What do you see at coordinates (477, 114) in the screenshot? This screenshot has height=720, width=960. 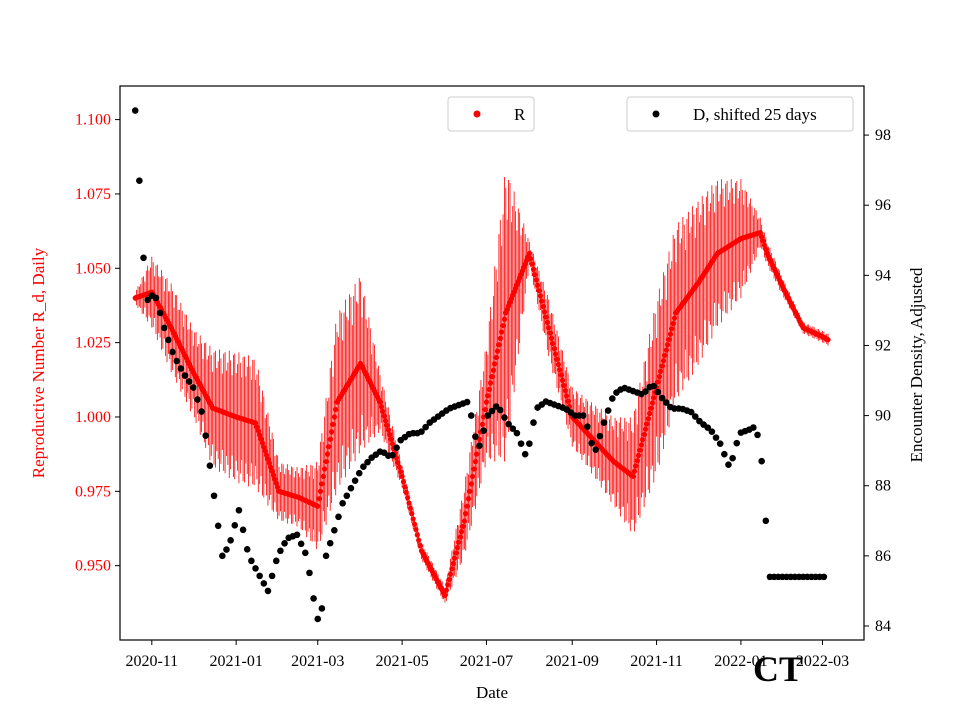 I see `legend-r-marker` at bounding box center [477, 114].